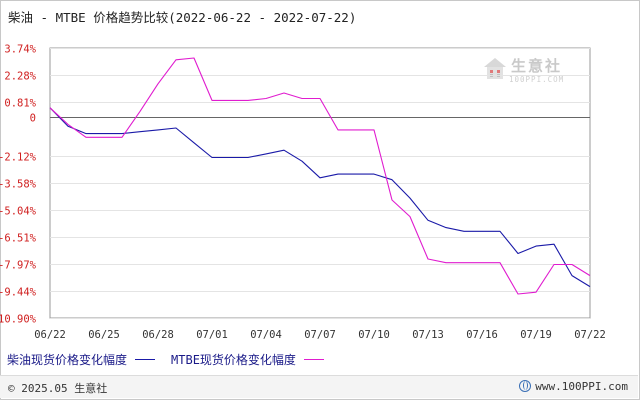 The width and height of the screenshot is (640, 400). Describe the element at coordinates (145, 359) in the screenshot. I see `legend-swatch-diesel` at that location.